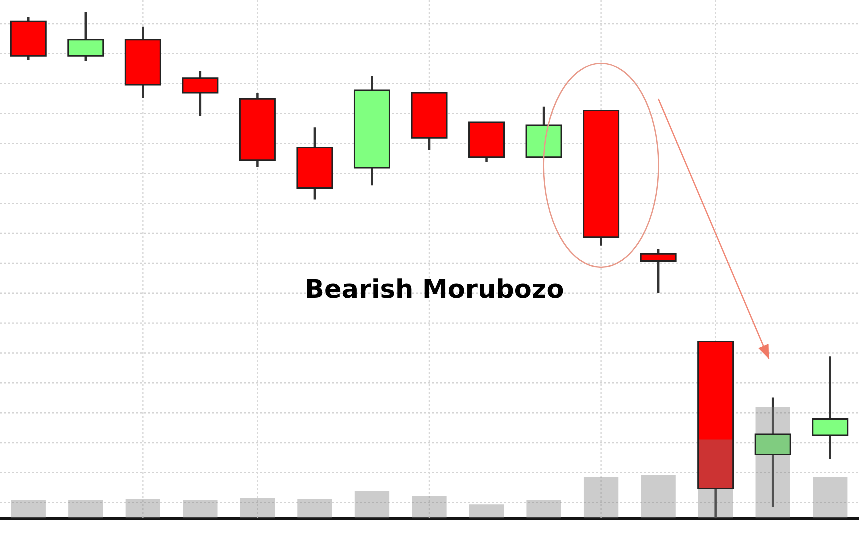 This screenshot has width=864, height=542. Describe the element at coordinates (434, 290) in the screenshot. I see `annotation: Bearish Morubozo` at that location.